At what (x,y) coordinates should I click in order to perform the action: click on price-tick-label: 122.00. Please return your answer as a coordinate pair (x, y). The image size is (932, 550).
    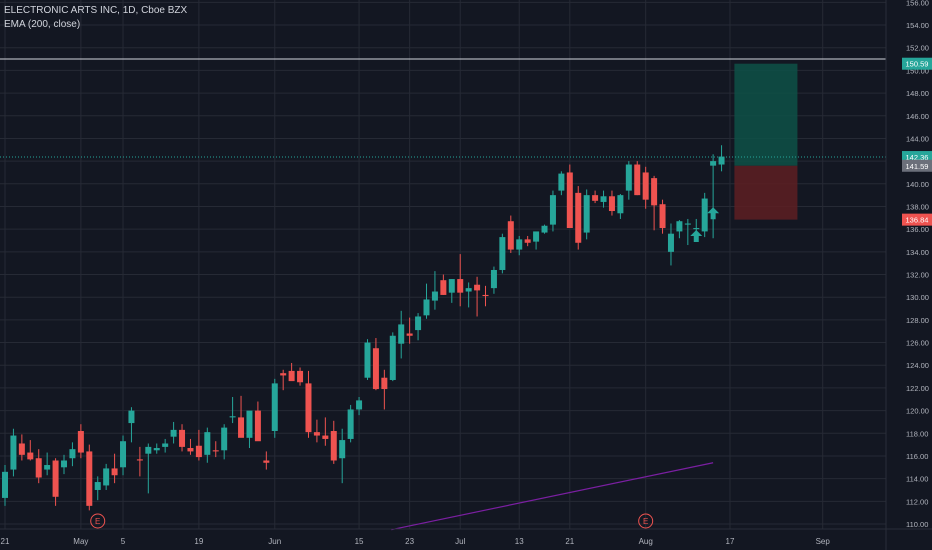
    Looking at the image, I should click on (917, 388).